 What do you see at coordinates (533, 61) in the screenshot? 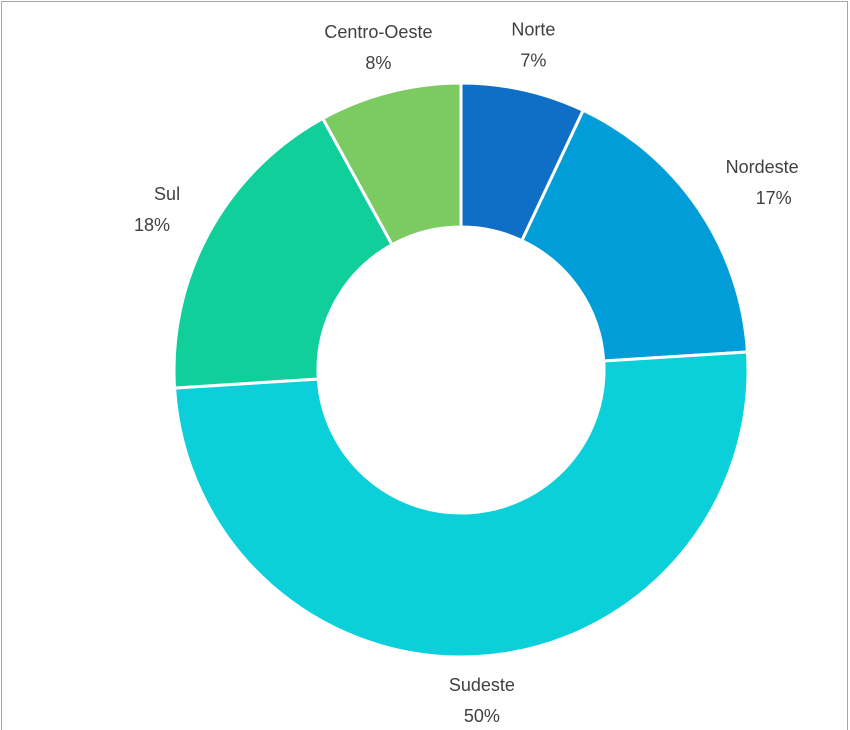
I see `value-label: 7%` at bounding box center [533, 61].